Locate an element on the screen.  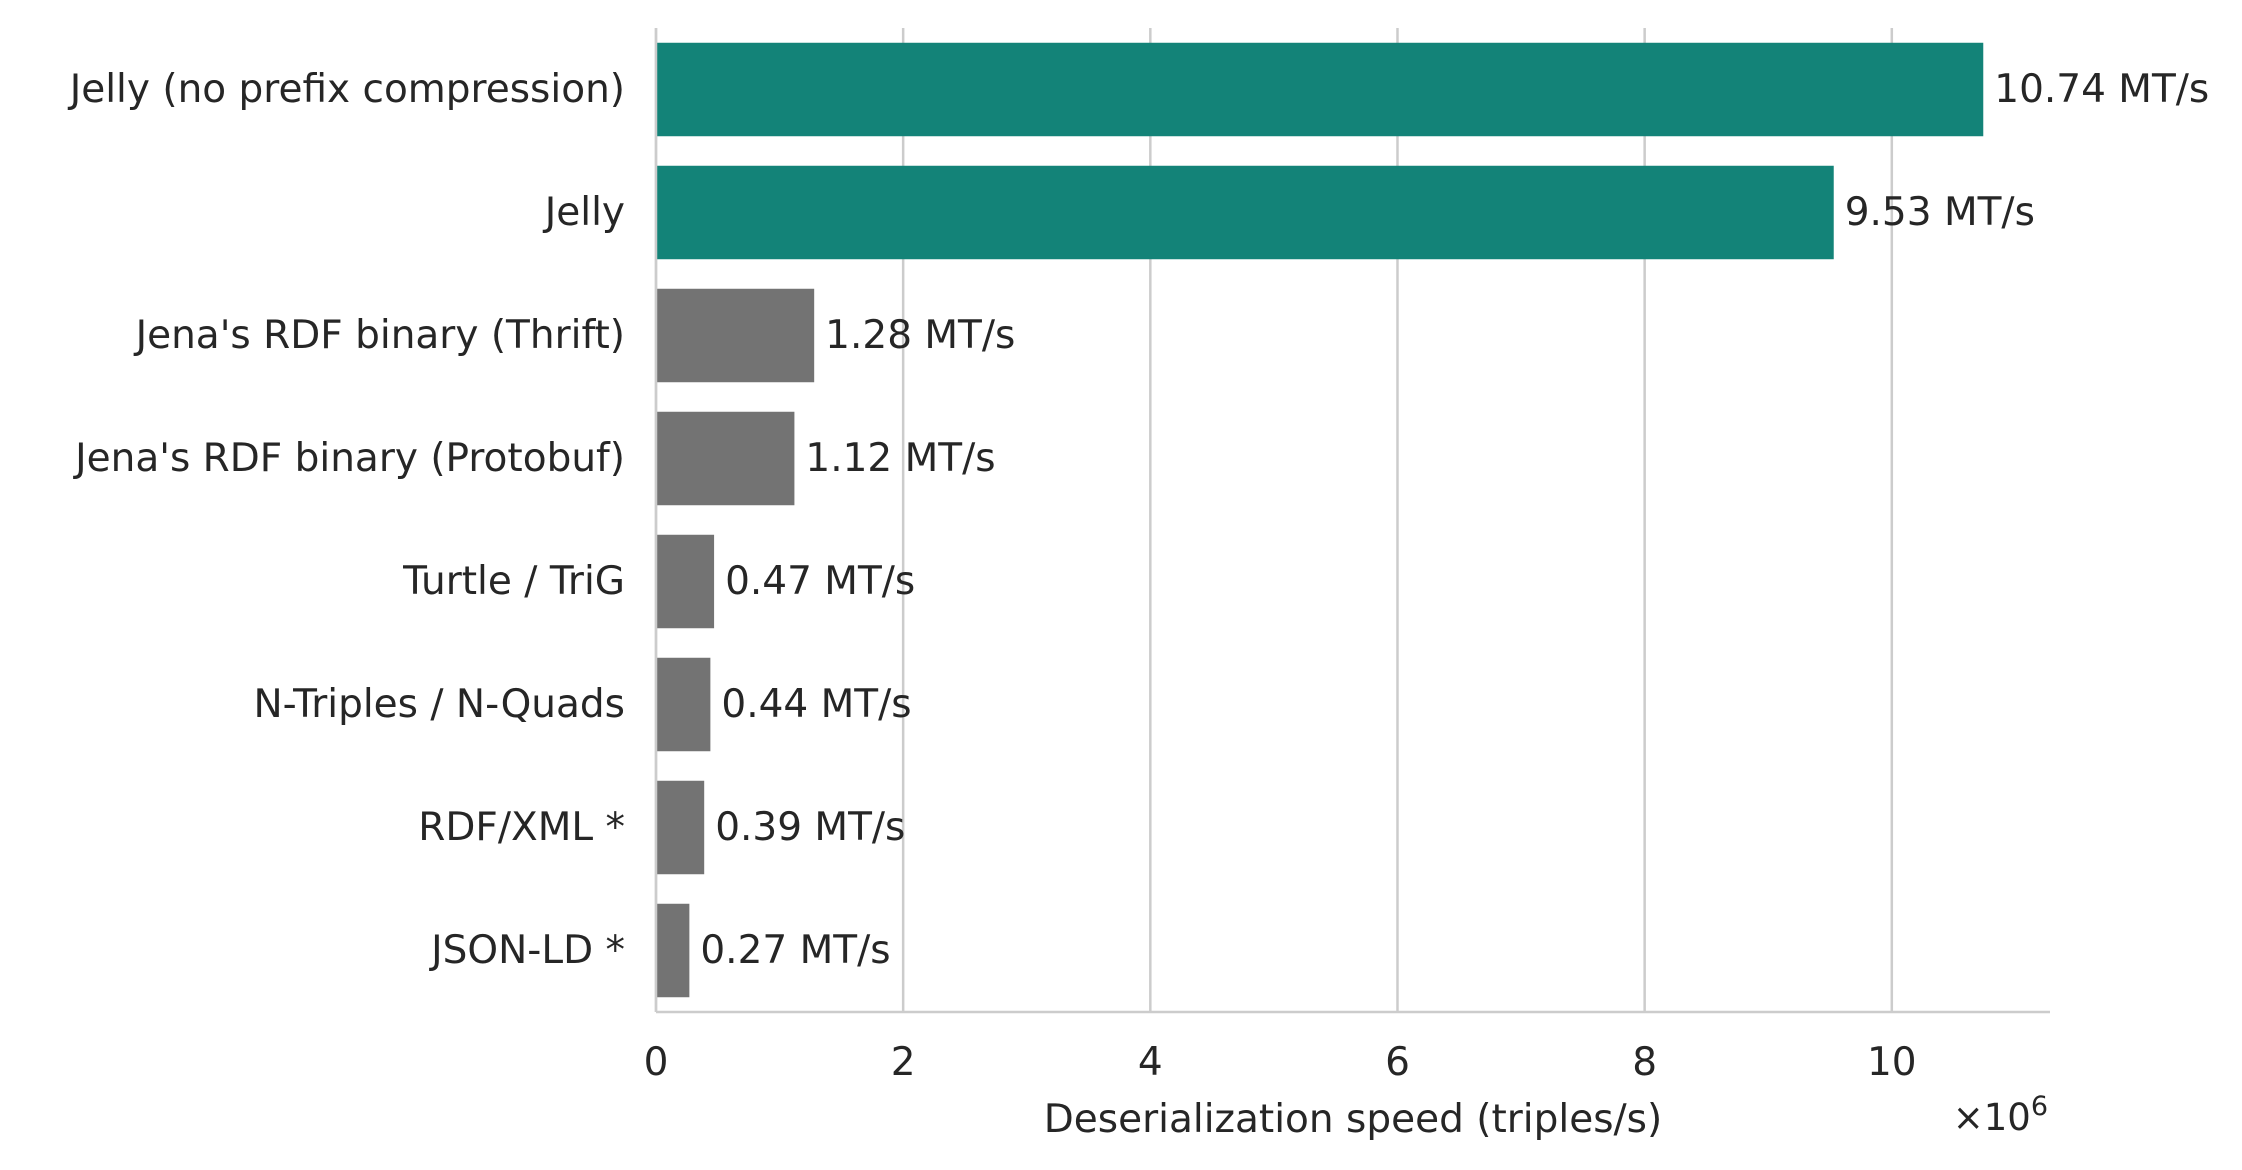
value-label: 0.44 MT/s is located at coordinates (816, 704).